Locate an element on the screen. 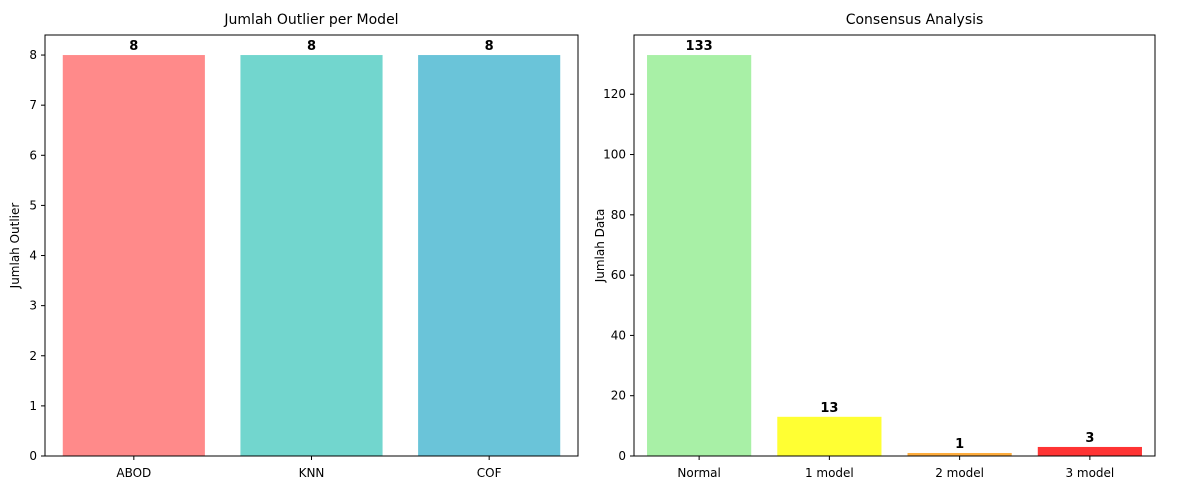  data-label: 3 is located at coordinates (1089, 438).